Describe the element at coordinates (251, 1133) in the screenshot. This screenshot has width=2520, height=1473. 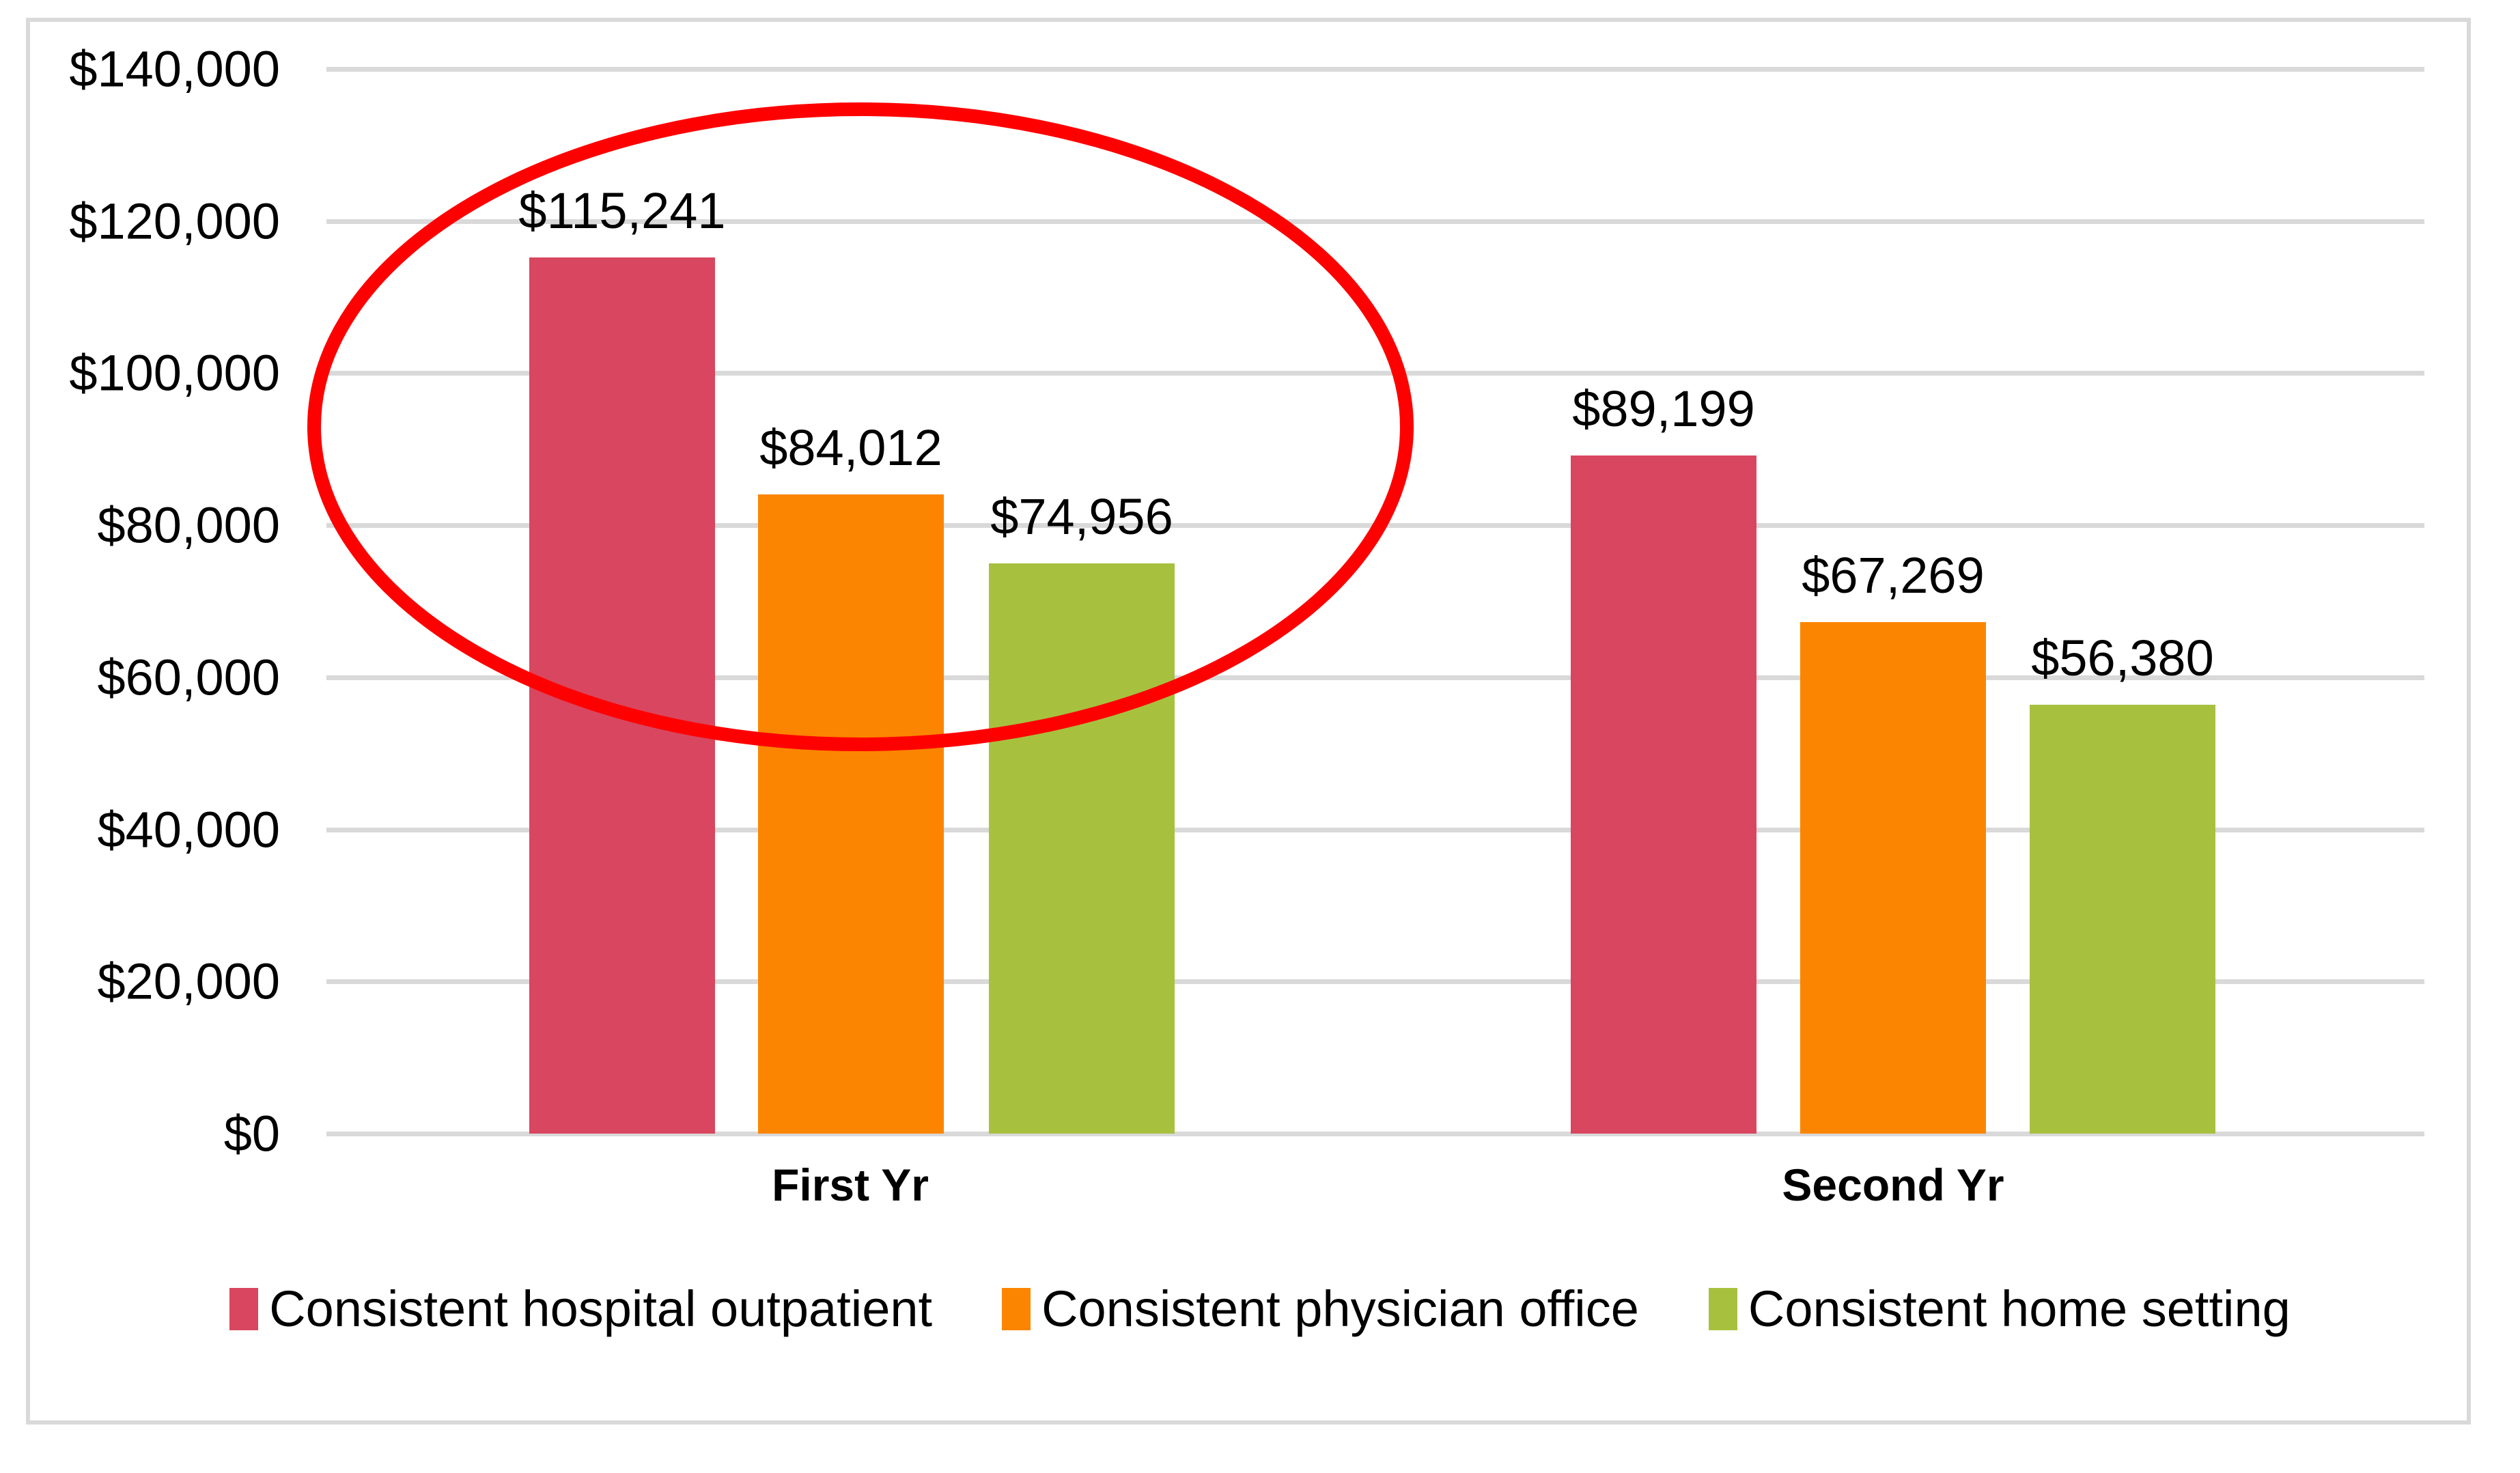
I see `y-axis-tick-label: $0` at that location.